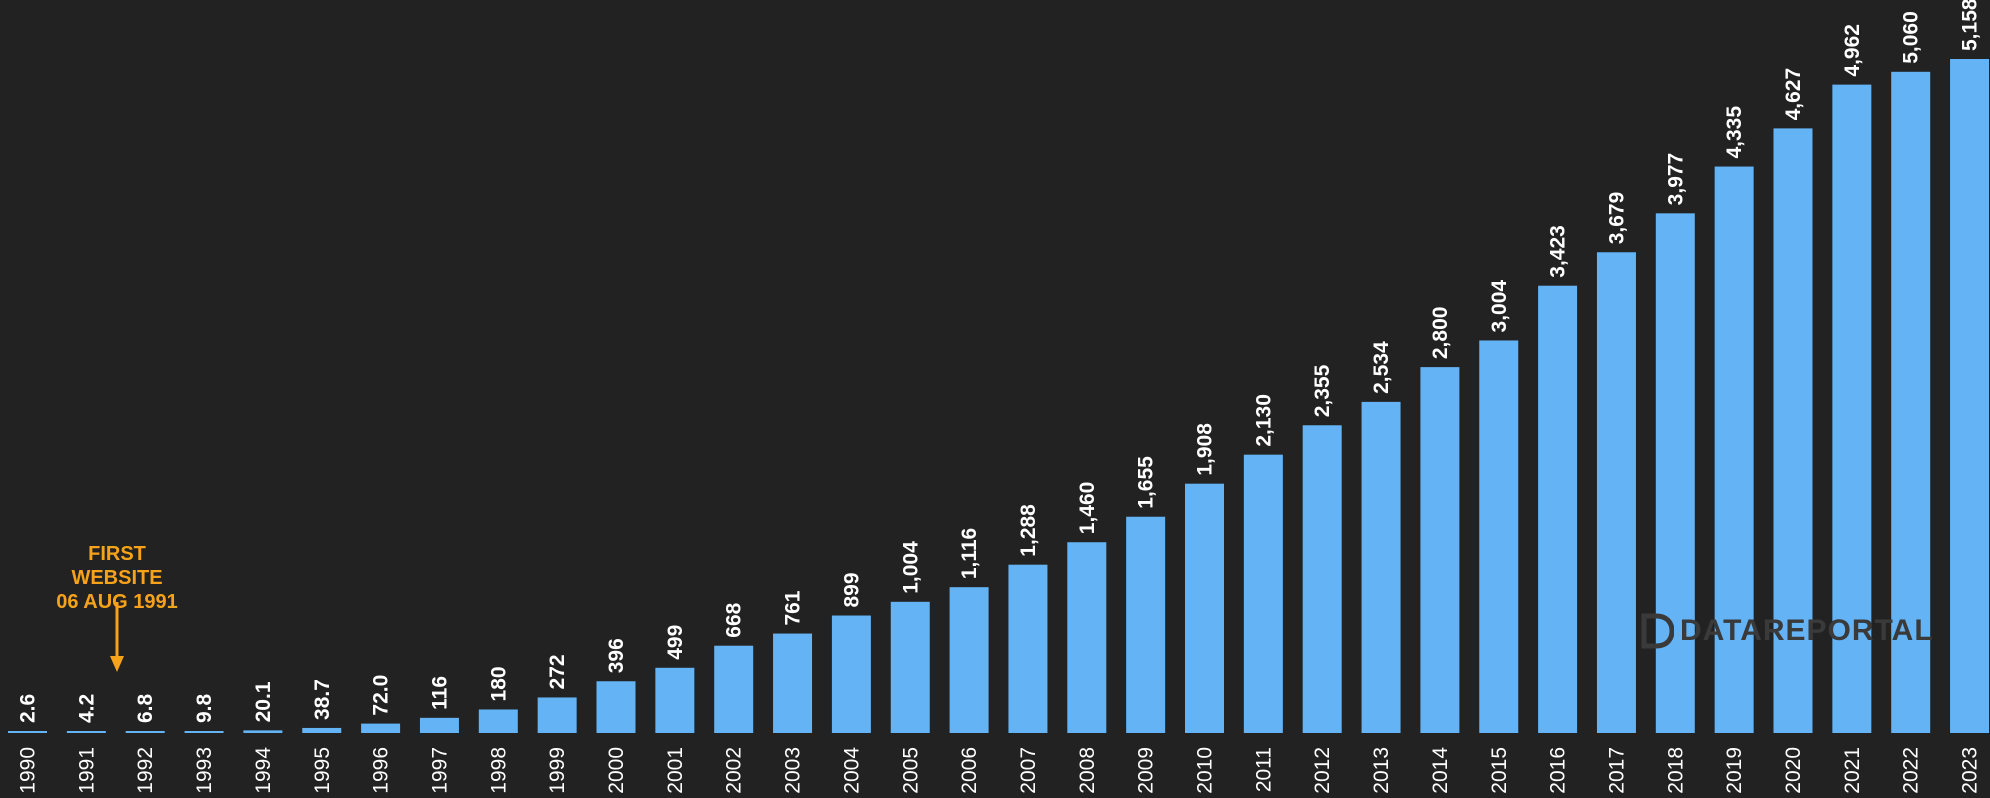  What do you see at coordinates (1087, 508) in the screenshot?
I see `value-label-2008: 1,460` at bounding box center [1087, 508].